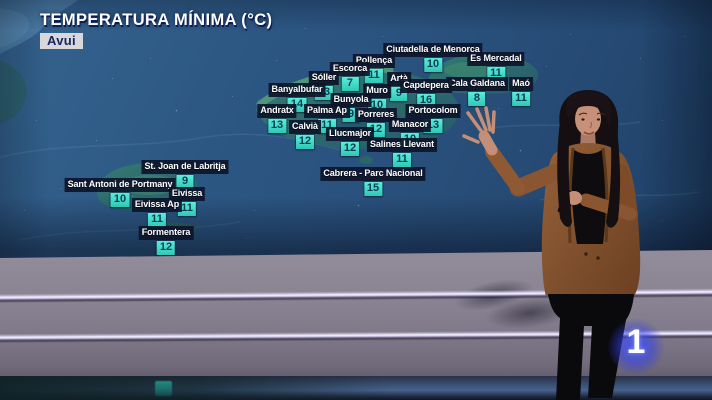 Image resolution: width=712 pixels, height=400 pixels. I want to click on station-marker: Calvià 12, so click(305, 134).